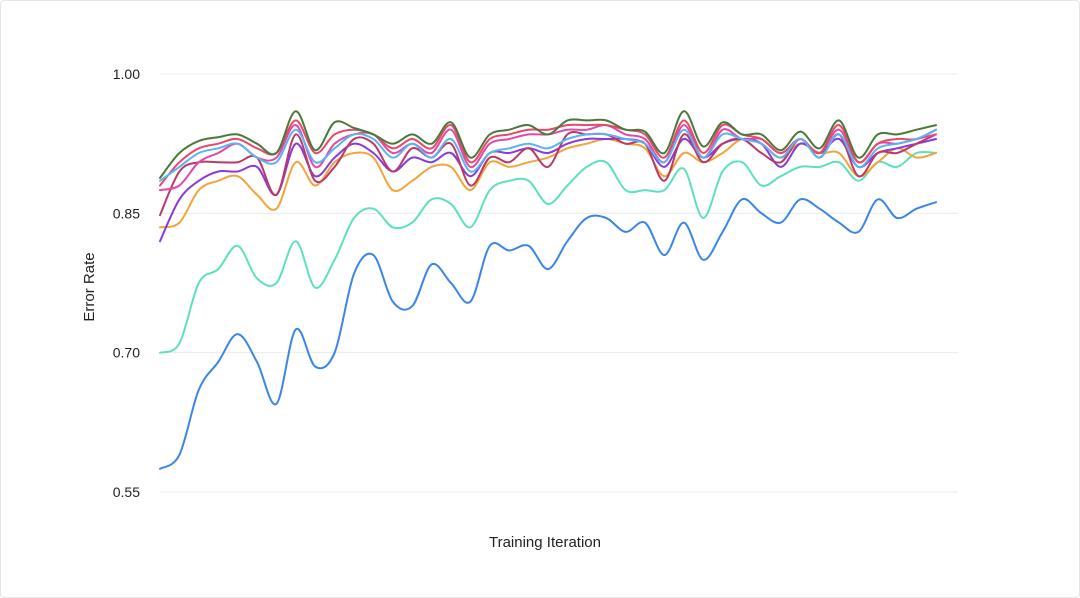 The width and height of the screenshot is (1080, 598). Describe the element at coordinates (545, 542) in the screenshot. I see `x-axis-label: Training Iteration` at that location.